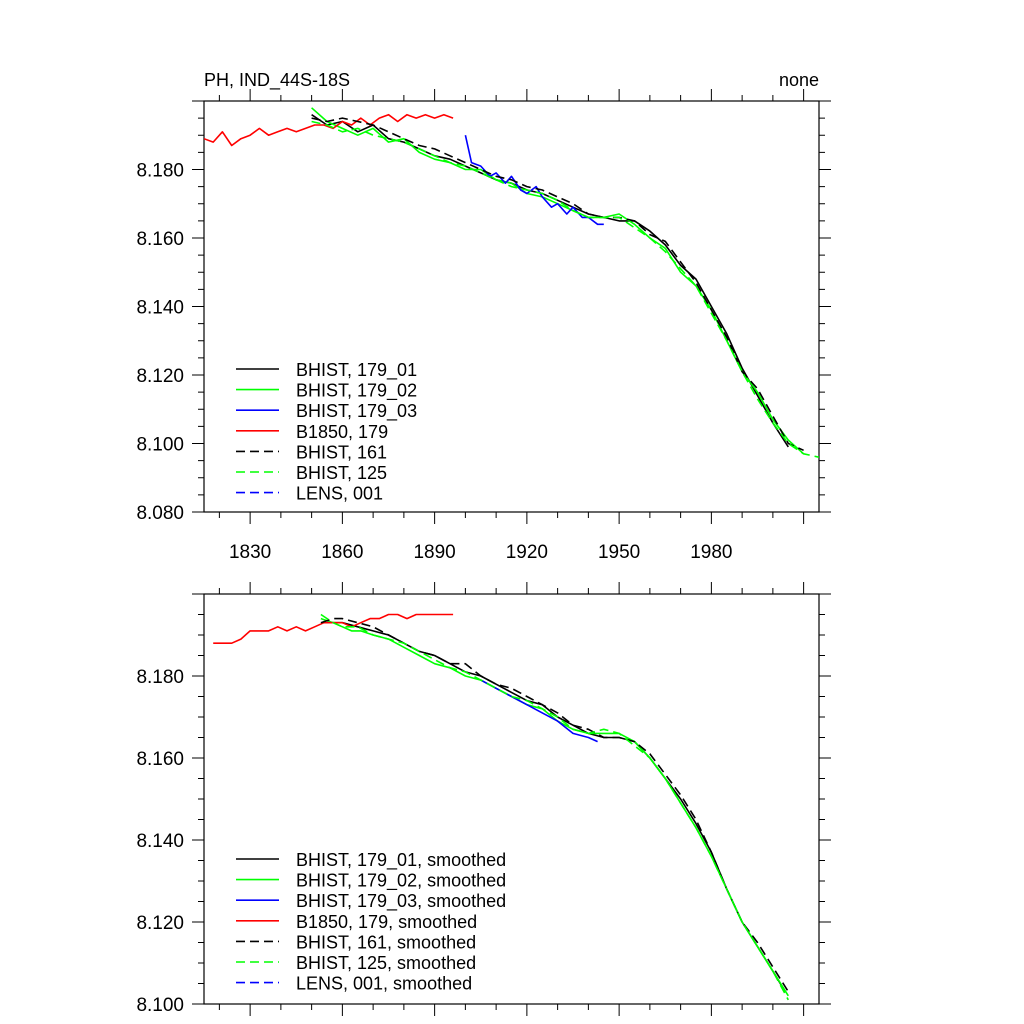 Image resolution: width=1024 pixels, height=1024 pixels. Describe the element at coordinates (711, 552) in the screenshot. I see `x-tick-label: 1980` at that location.